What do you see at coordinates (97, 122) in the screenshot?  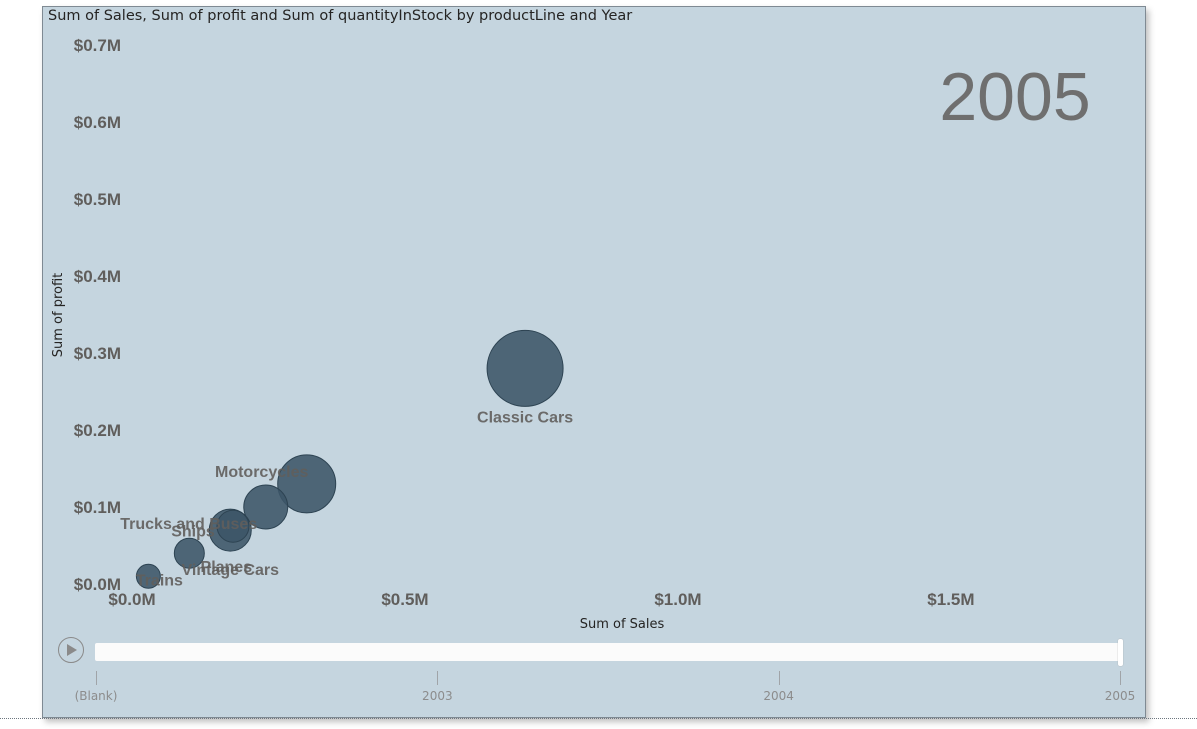 I see `y-tick-label: $0.6M` at bounding box center [97, 122].